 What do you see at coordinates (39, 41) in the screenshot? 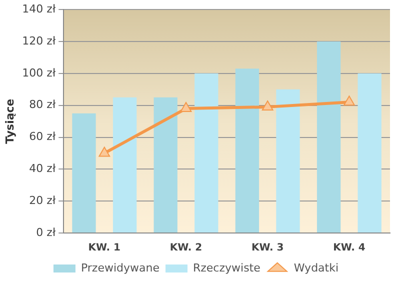
I see `y-tick-label: 120 zł` at bounding box center [39, 41].